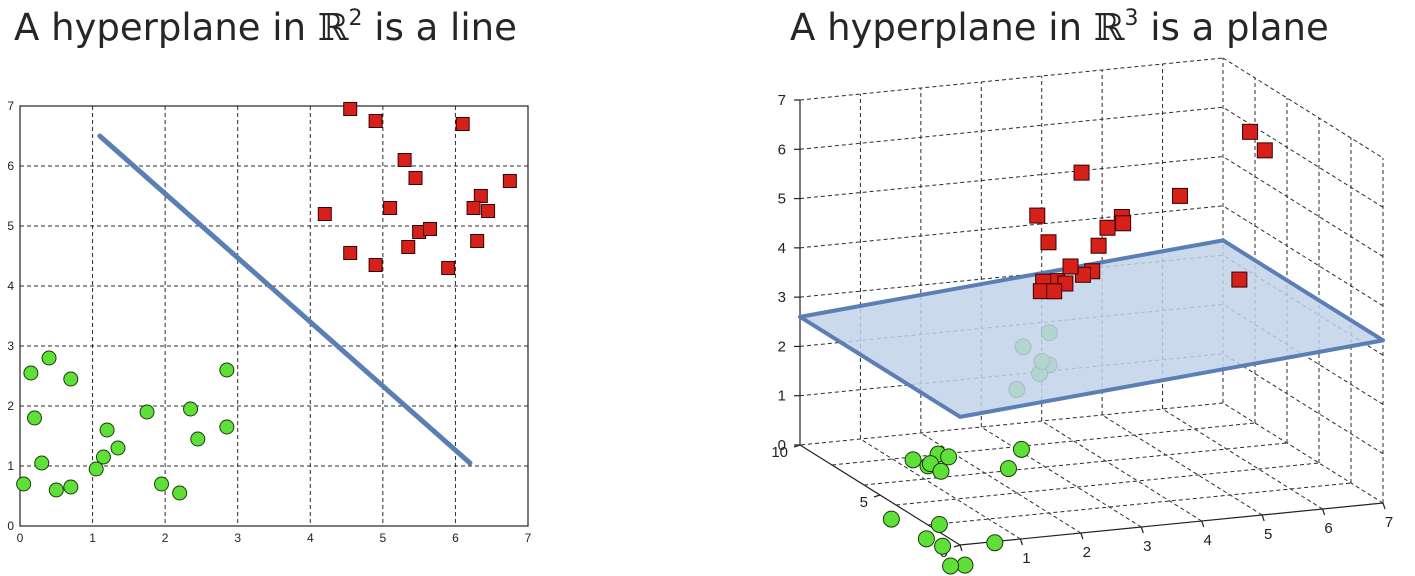 This screenshot has height=576, width=1415. I want to click on title-right-symbol: ℝ, so click(1109, 27).